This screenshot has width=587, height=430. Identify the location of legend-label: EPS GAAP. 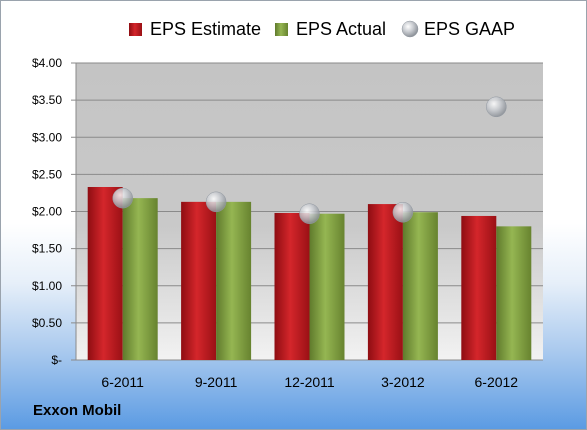
(469, 29).